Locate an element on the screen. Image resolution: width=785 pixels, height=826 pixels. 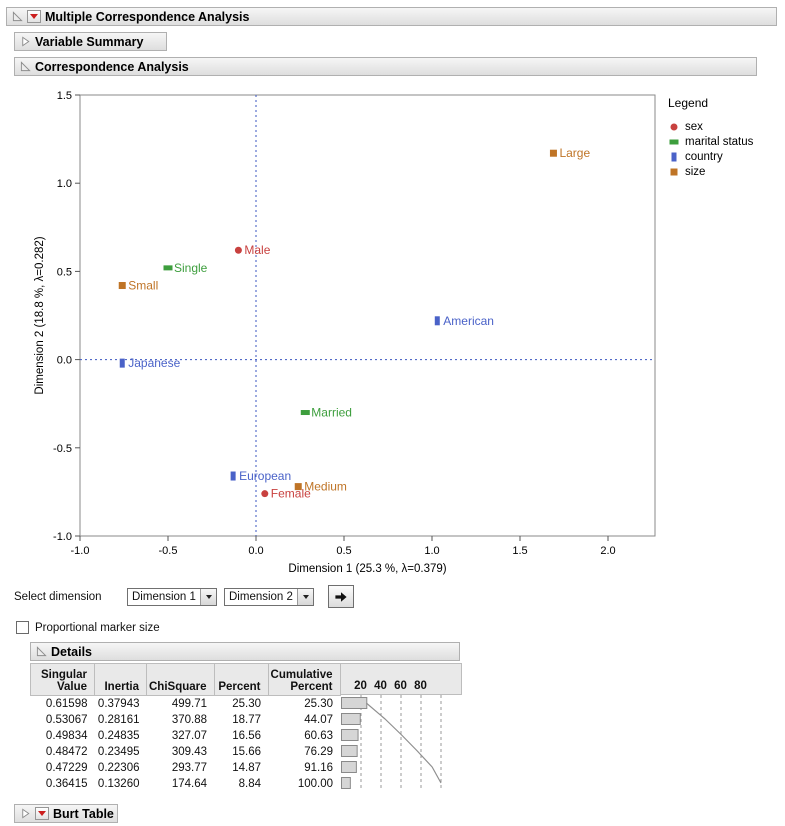
scale-tick-label: 80 is located at coordinates (420, 686).